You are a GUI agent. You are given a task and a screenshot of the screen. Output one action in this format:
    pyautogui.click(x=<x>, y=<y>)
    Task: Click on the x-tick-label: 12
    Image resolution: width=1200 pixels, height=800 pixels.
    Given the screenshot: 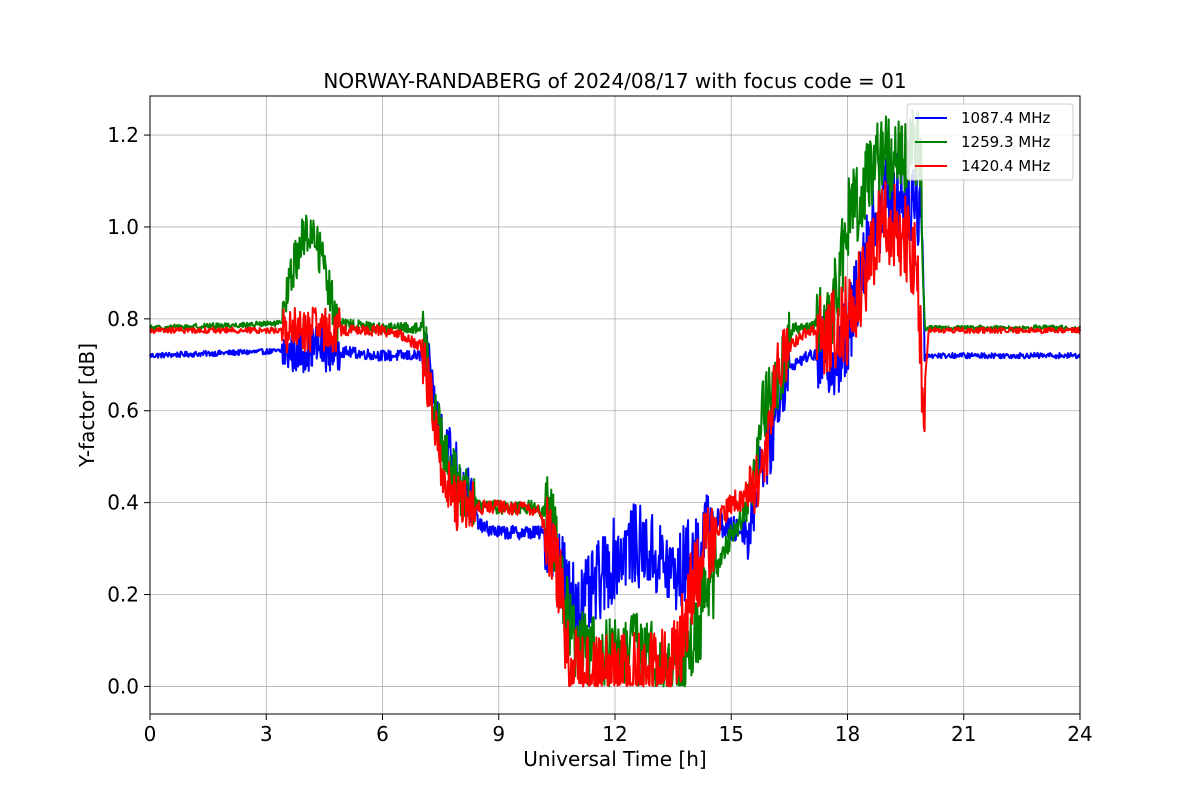 What is the action you would take?
    pyautogui.click(x=614, y=734)
    